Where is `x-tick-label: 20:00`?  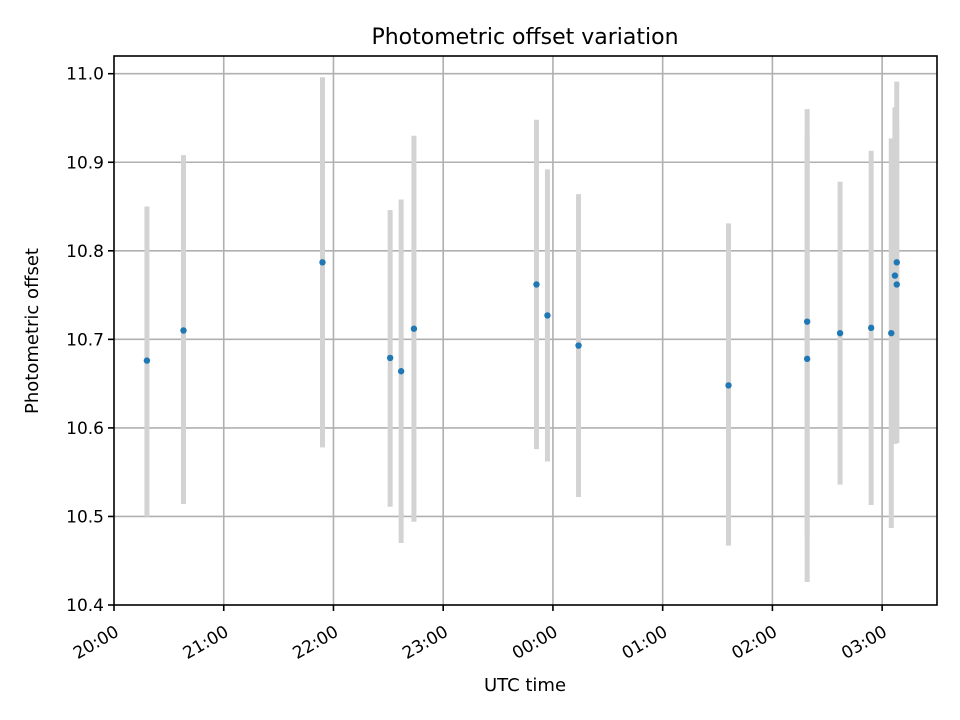 x-tick-label: 20:00 is located at coordinates (96, 643).